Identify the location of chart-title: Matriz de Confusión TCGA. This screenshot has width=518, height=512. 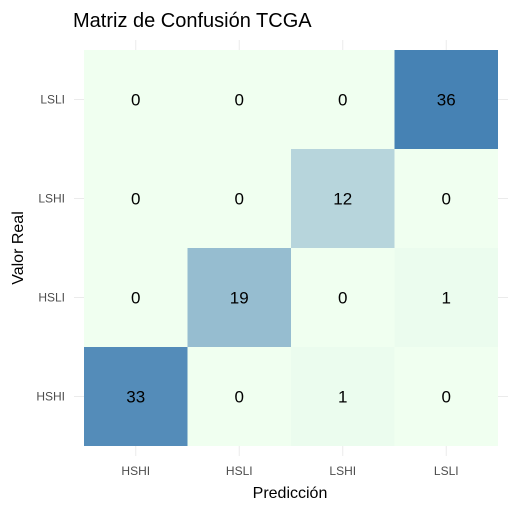
(192, 21).